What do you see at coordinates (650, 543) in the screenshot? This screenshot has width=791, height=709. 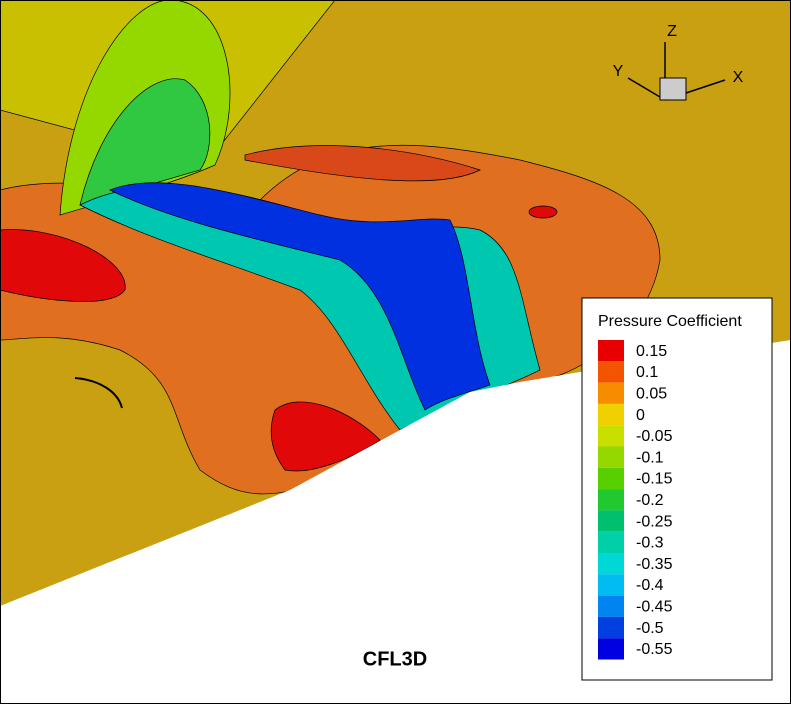 I see `legend-label: -0.3` at bounding box center [650, 543].